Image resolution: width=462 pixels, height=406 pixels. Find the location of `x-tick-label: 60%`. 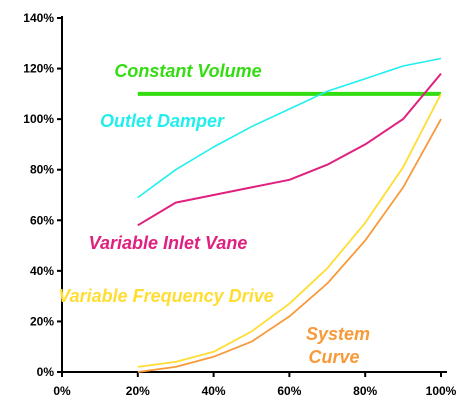

x-tick-label: 60% is located at coordinates (289, 391).